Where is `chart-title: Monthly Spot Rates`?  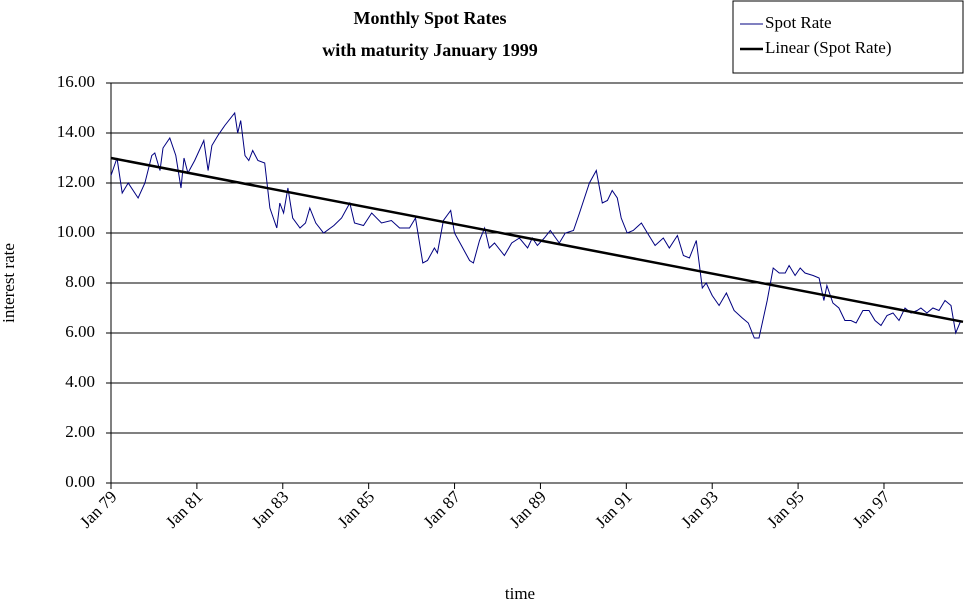 chart-title: Monthly Spot Rates is located at coordinates (429, 18).